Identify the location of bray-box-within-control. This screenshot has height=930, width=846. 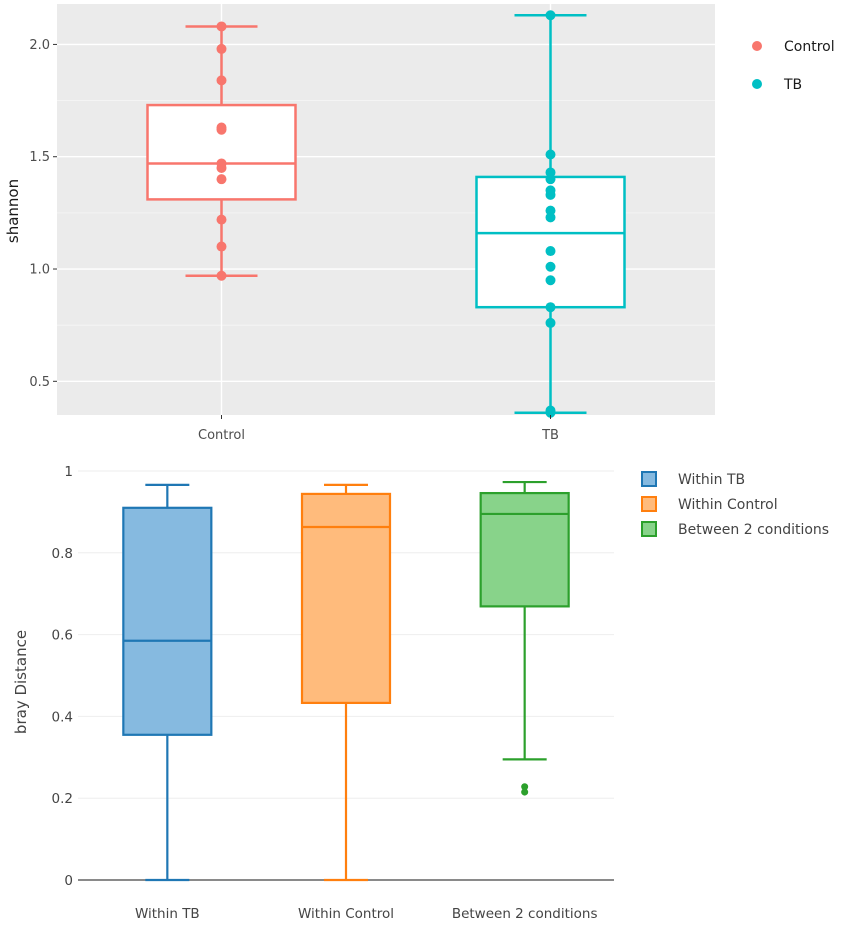
(346, 682).